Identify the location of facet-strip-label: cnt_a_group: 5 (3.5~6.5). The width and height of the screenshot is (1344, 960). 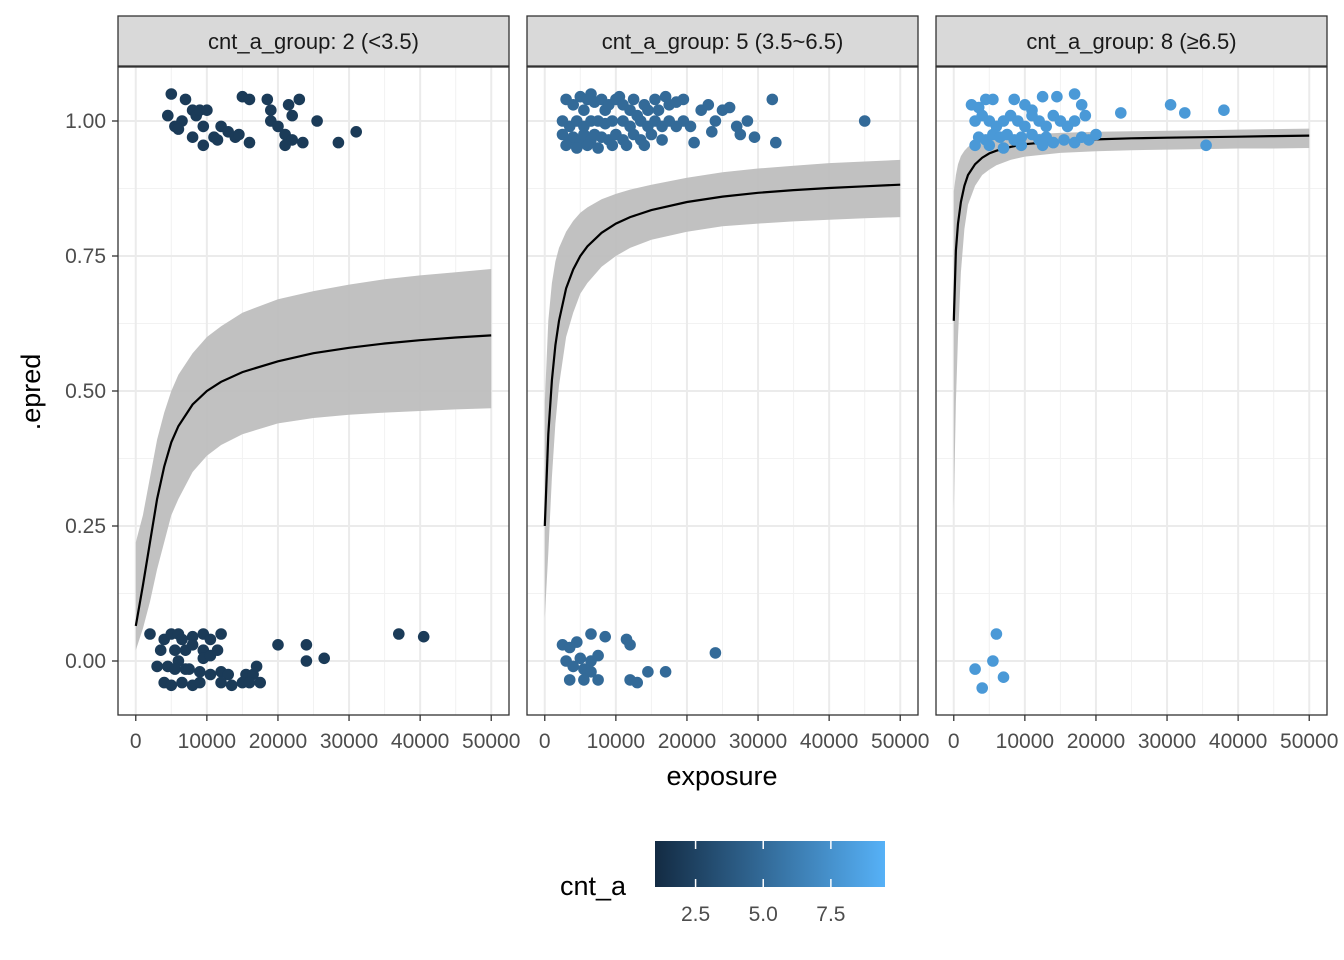
(723, 41).